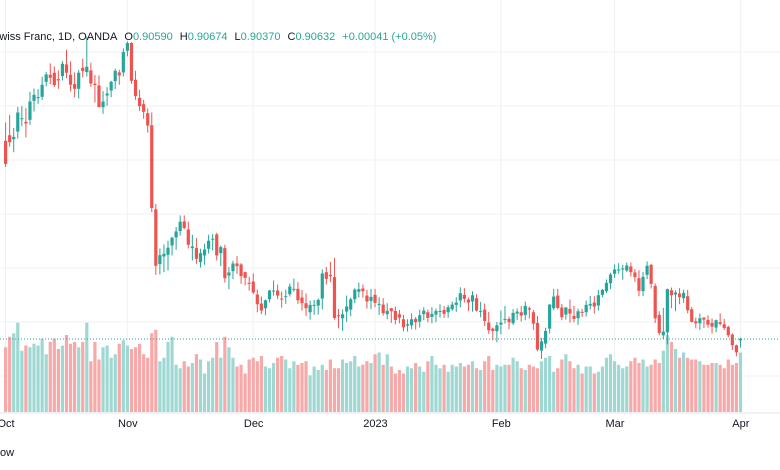 The width and height of the screenshot is (780, 470). Describe the element at coordinates (128, 424) in the screenshot. I see `x-tick-label: Nov` at that location.